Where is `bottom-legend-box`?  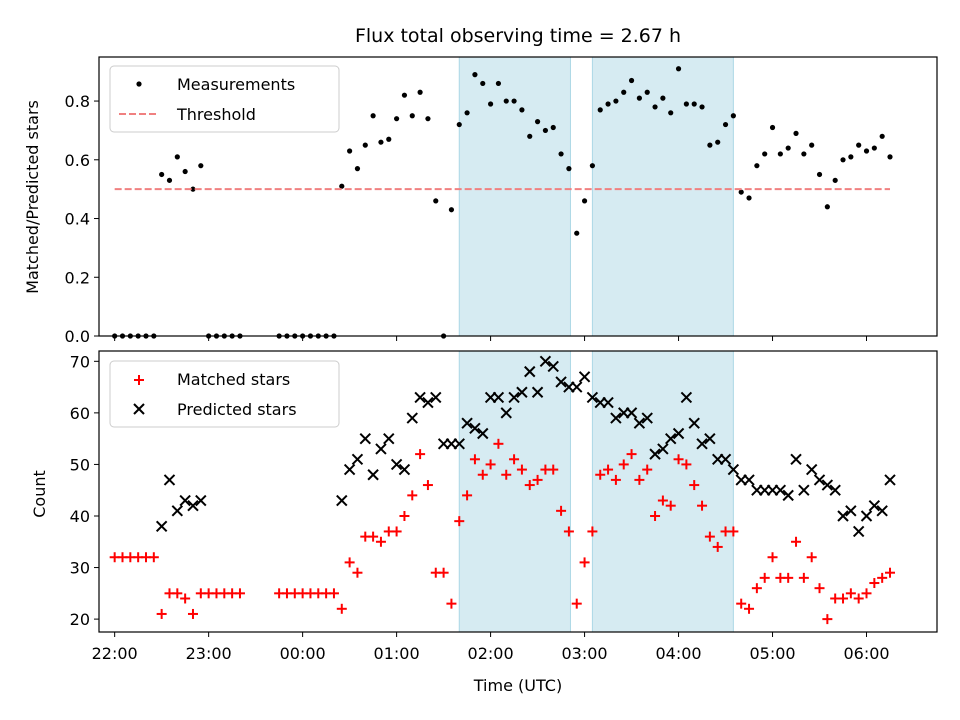
bottom-legend-box is located at coordinates (224, 394).